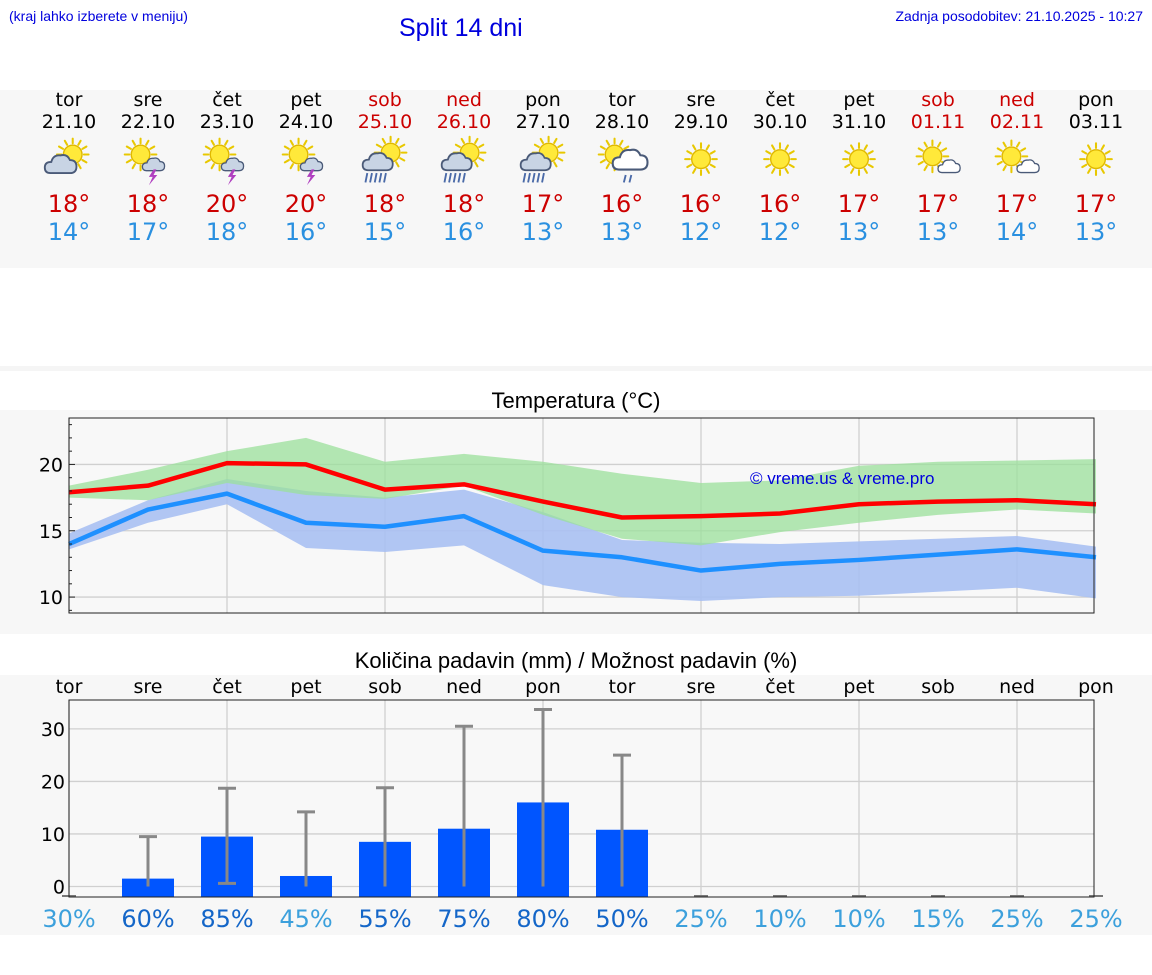 The width and height of the screenshot is (1152, 975). Describe the element at coordinates (1017, 156) in the screenshot. I see `sun-small-cloud-icon` at that location.